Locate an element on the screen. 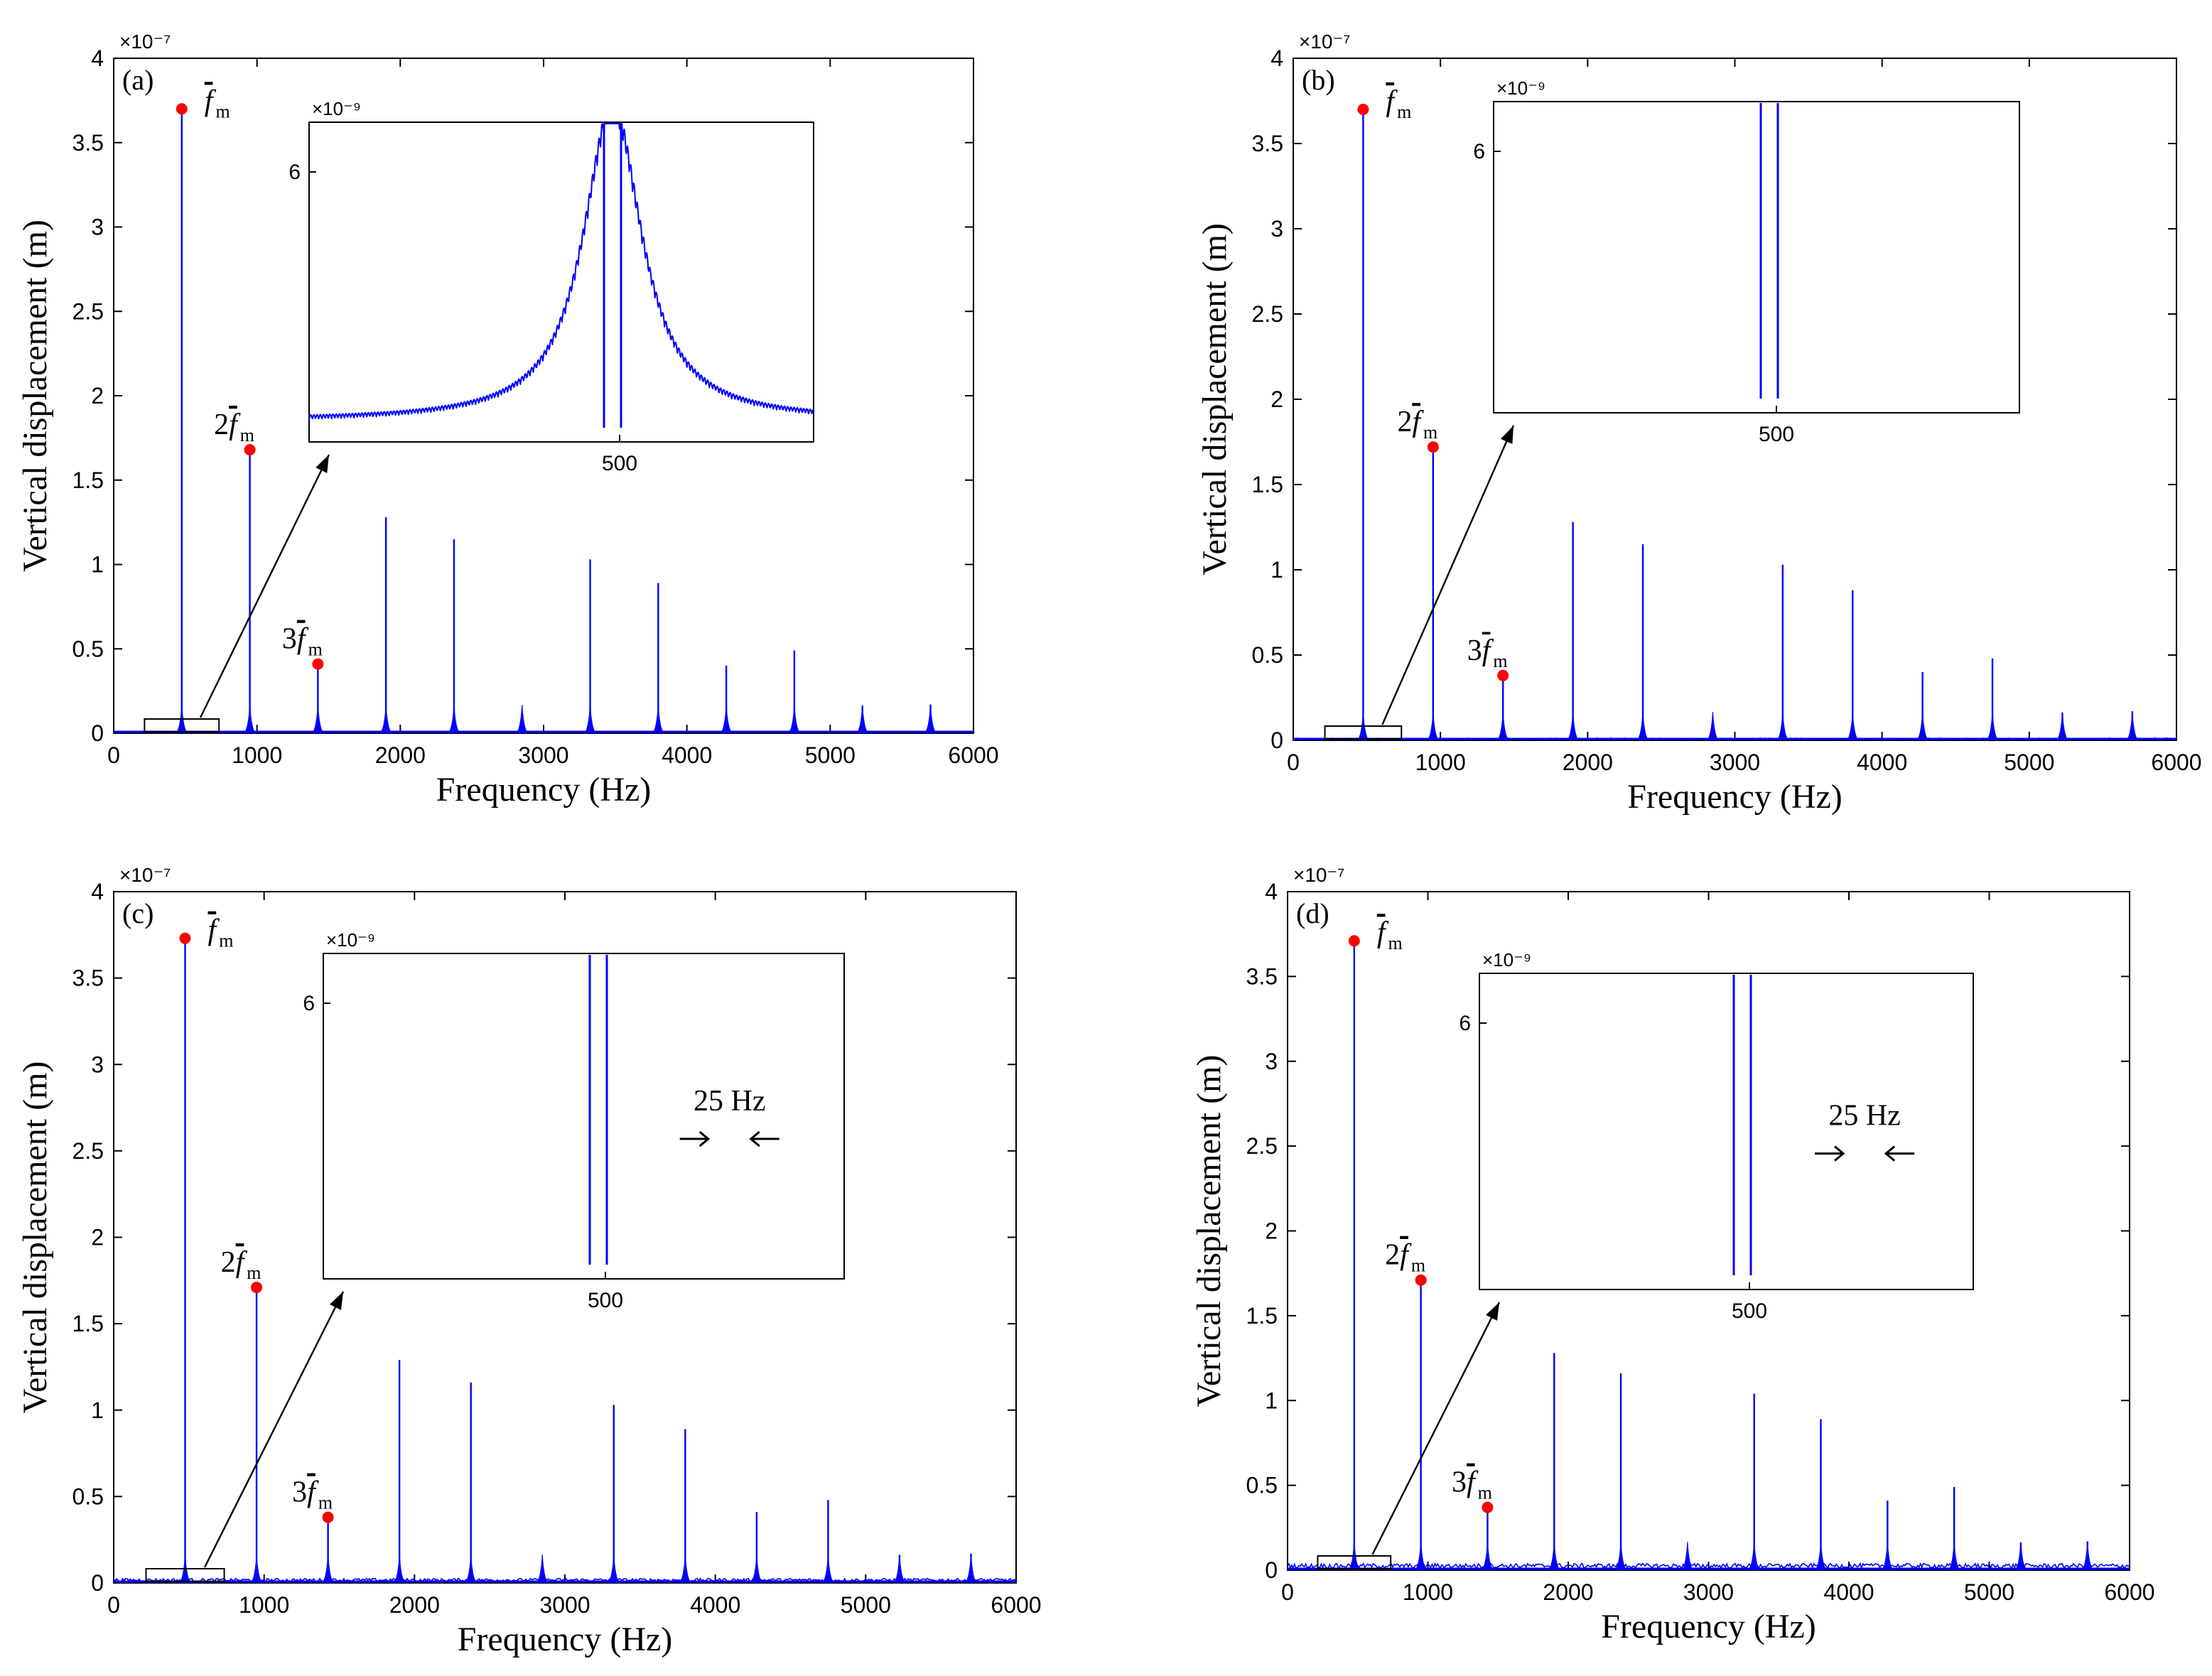 Image resolution: width=2212 pixels, height=1676 pixels. x-tick-label: 5000 is located at coordinates (2029, 762).